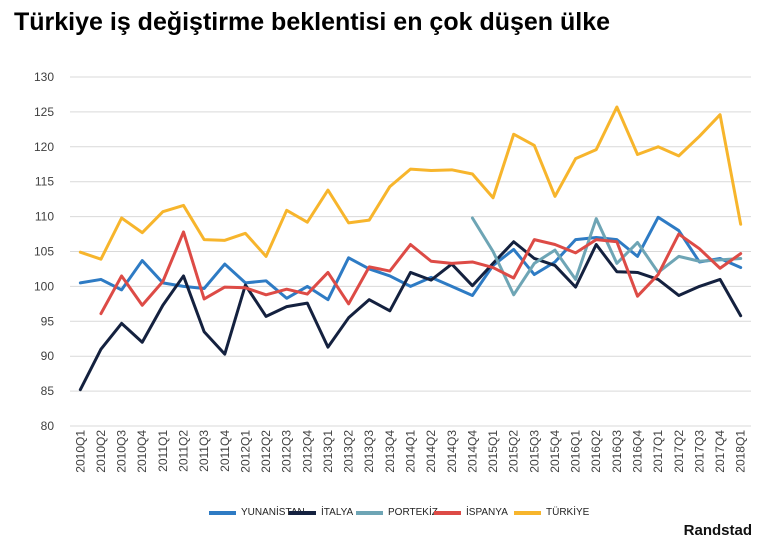 This screenshot has width=770, height=549. Describe the element at coordinates (617, 451) in the screenshot. I see `x-tick-label: 2016Q3` at that location.